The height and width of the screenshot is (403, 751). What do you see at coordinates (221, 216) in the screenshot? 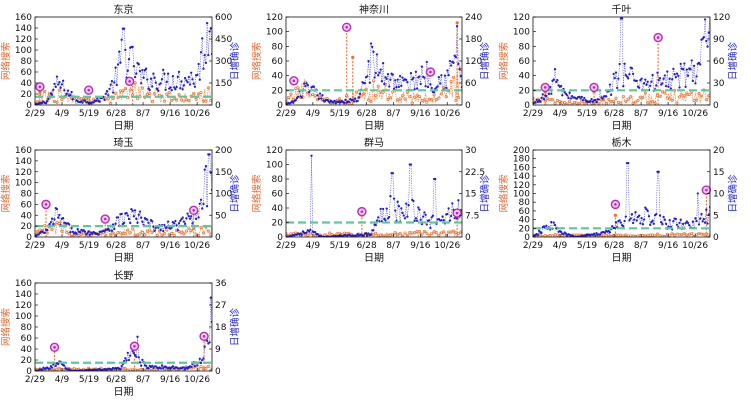
I see `right-tick-label: 50` at bounding box center [221, 216].